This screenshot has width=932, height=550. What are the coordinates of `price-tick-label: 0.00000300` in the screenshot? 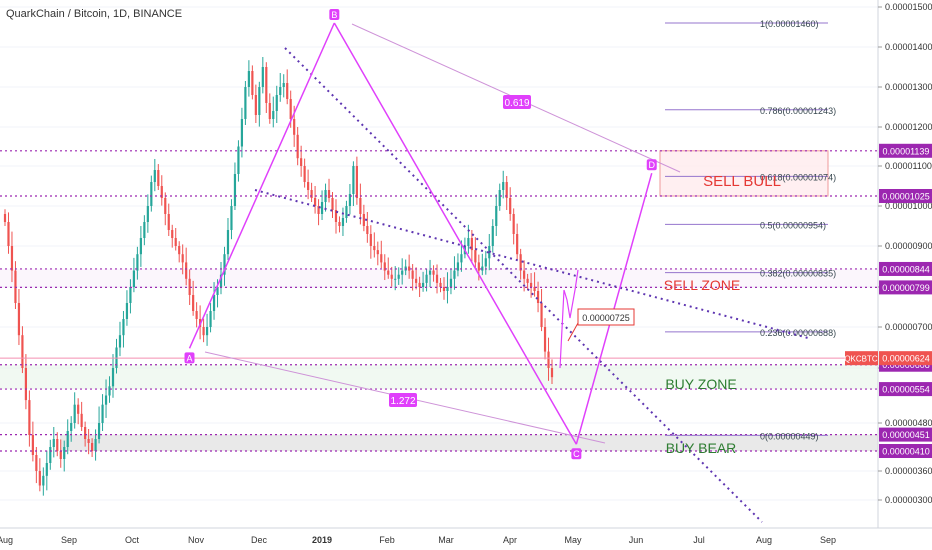 It's located at (908, 500).